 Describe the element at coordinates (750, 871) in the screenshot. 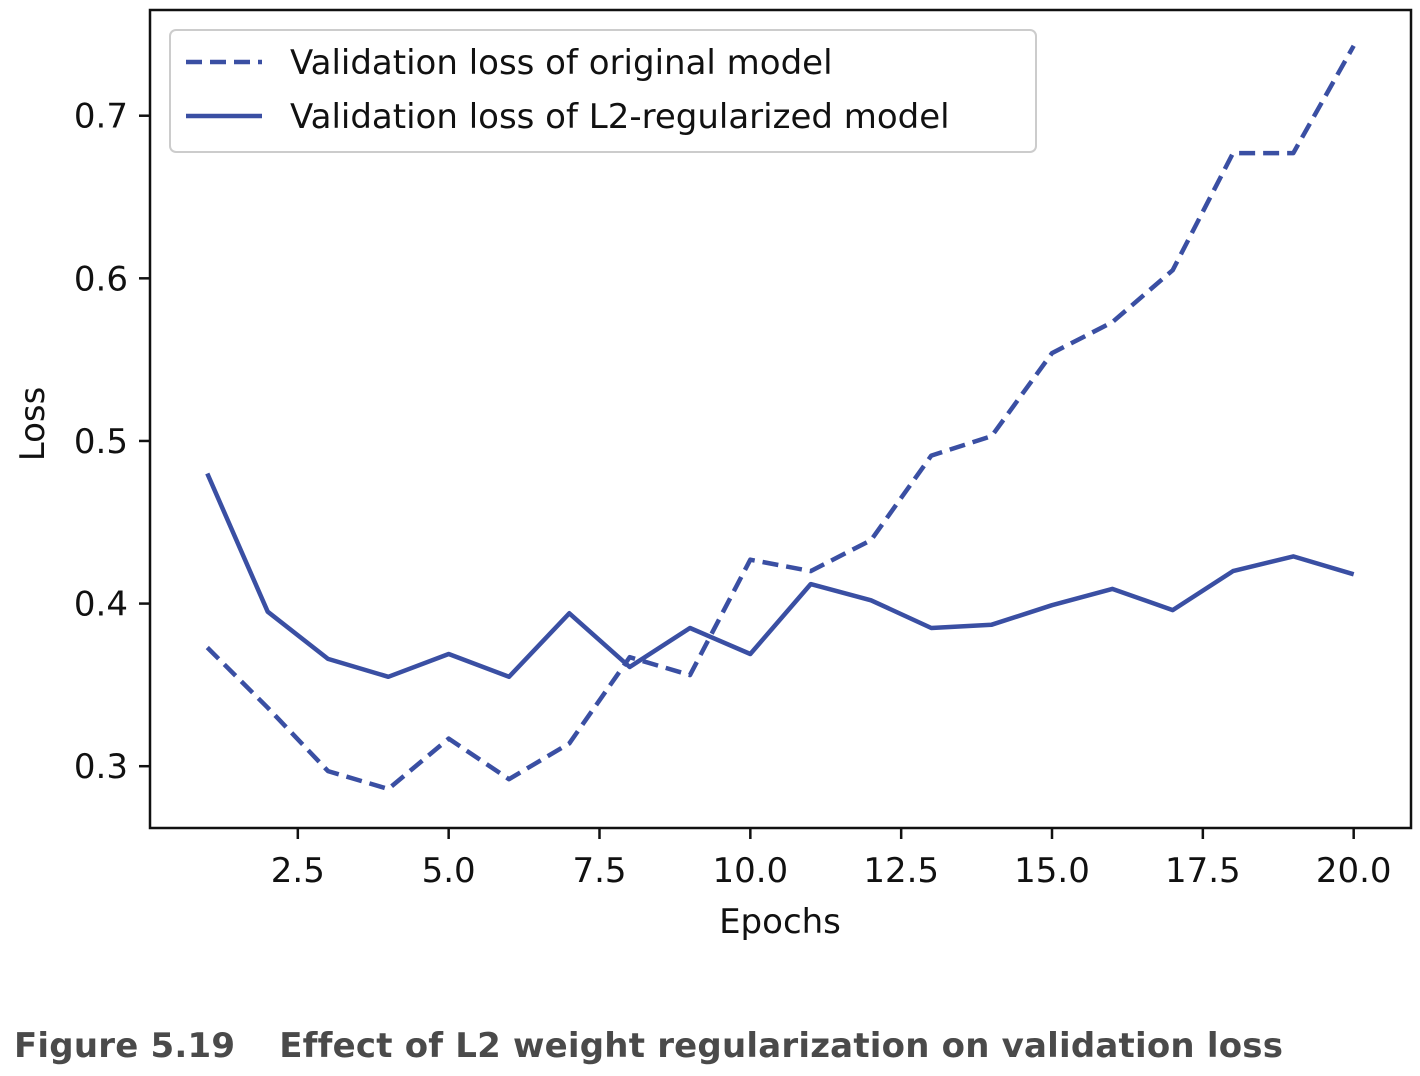

I see `x-tick-label: 10.0` at that location.